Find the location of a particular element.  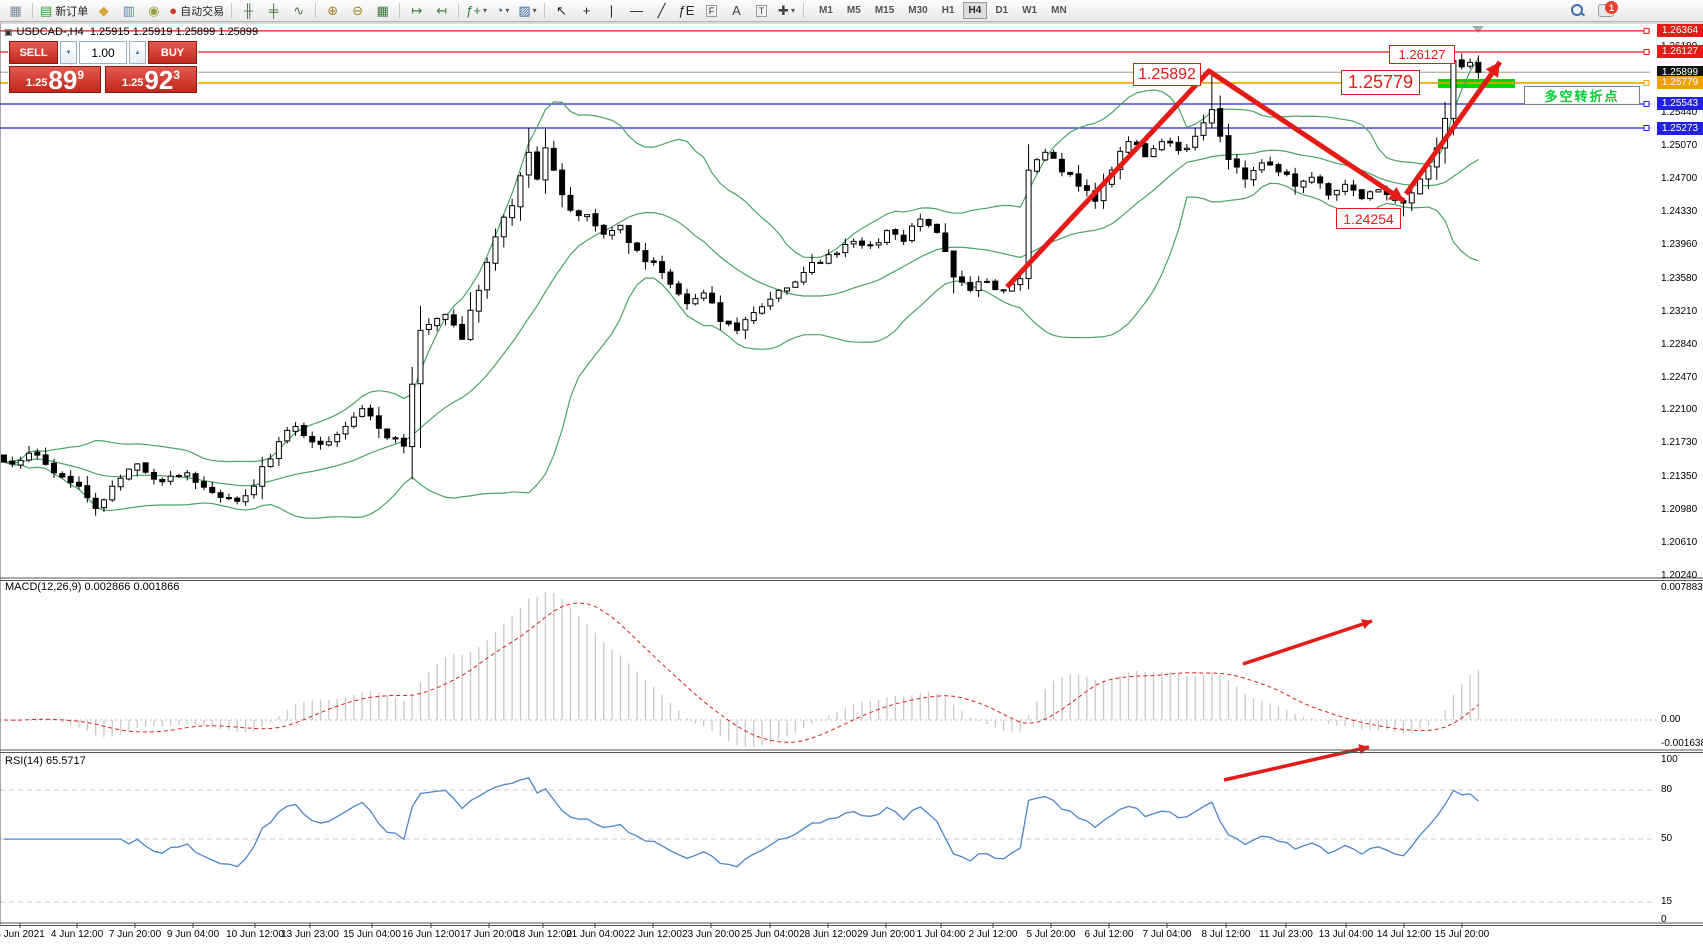

chart-style-icon-glyph-icon: ◆ is located at coordinates (103, 10).